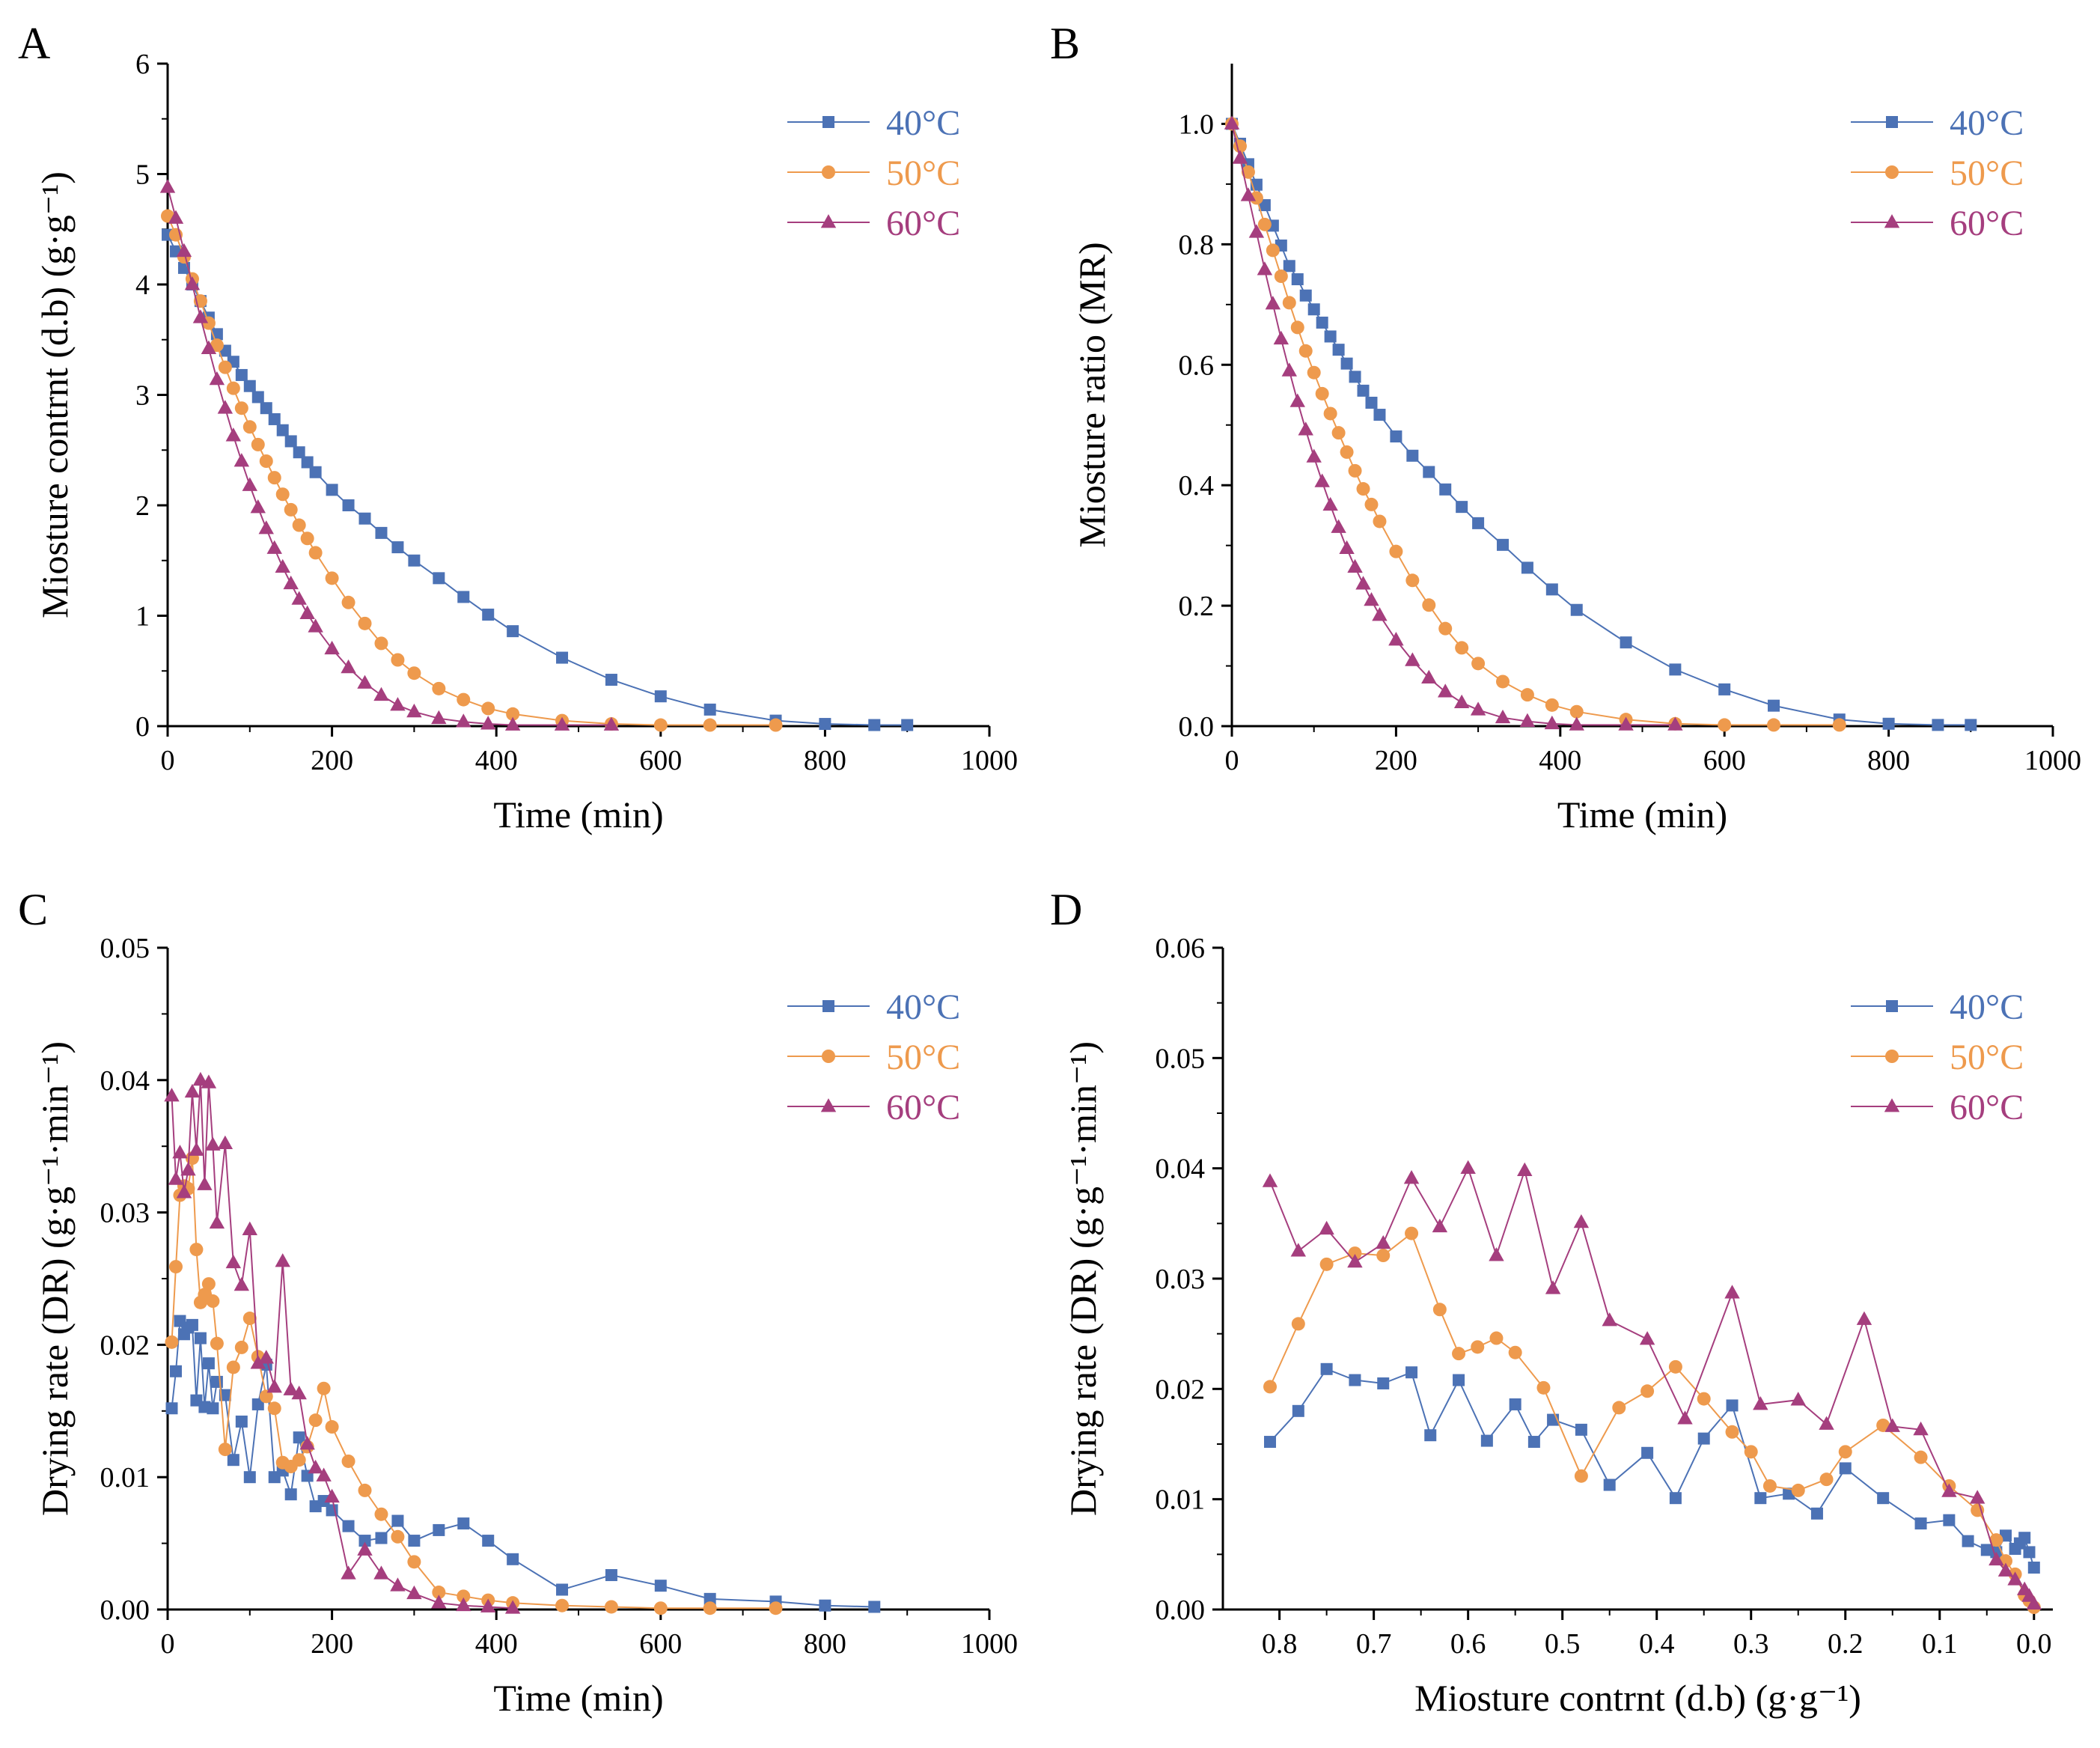 The image size is (2100, 1748). I want to click on y-tick-label: 0.05, so click(1181, 1058).